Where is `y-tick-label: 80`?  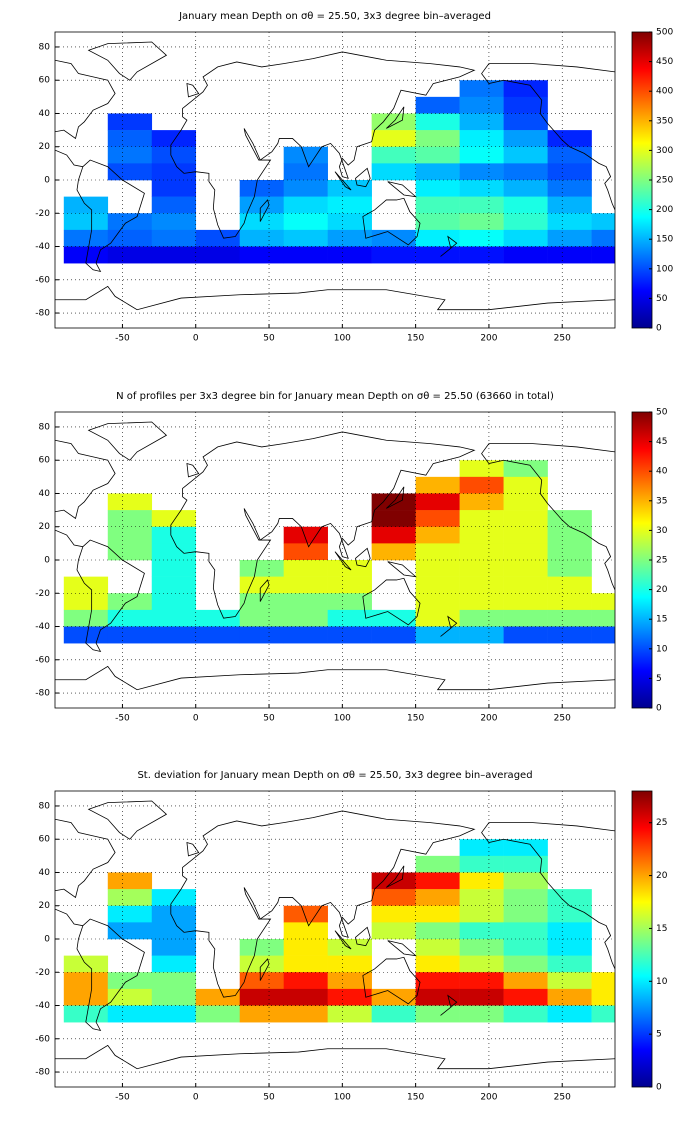
y-tick-label: 80 is located at coordinates (45, 47).